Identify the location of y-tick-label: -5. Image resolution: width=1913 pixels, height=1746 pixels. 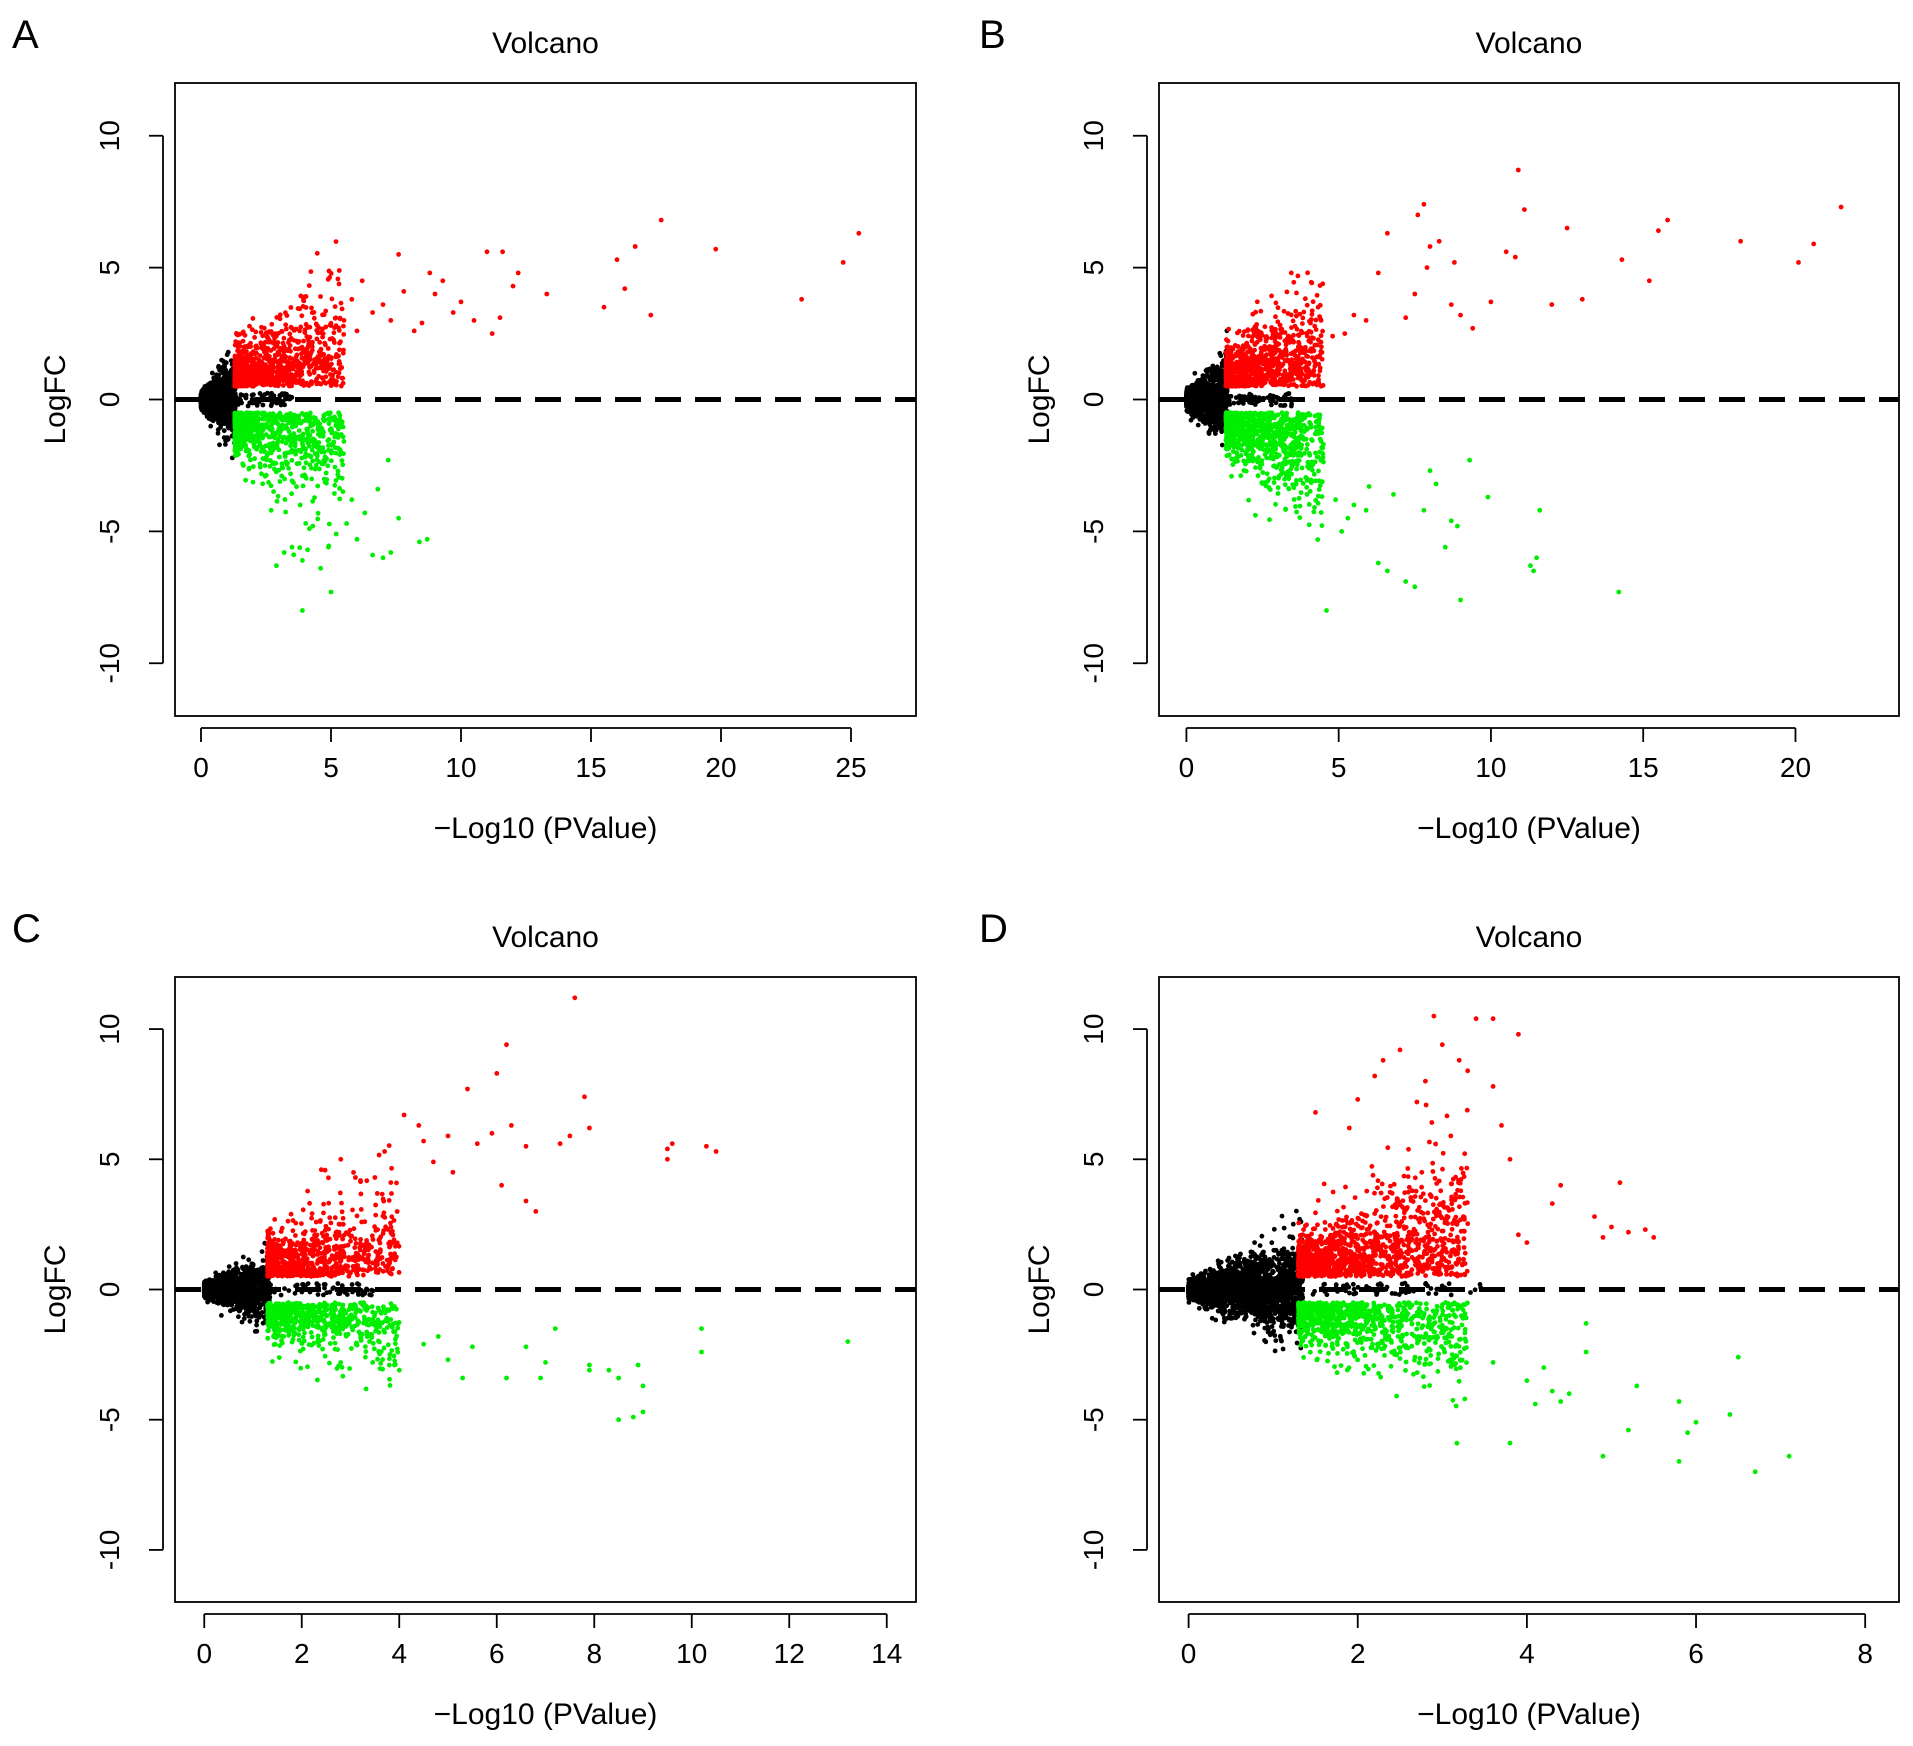
(109, 531).